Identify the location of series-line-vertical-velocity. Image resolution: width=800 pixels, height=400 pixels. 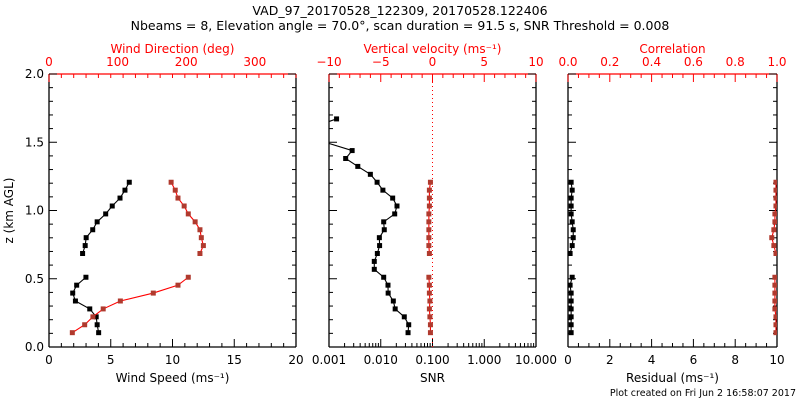
(429, 218).